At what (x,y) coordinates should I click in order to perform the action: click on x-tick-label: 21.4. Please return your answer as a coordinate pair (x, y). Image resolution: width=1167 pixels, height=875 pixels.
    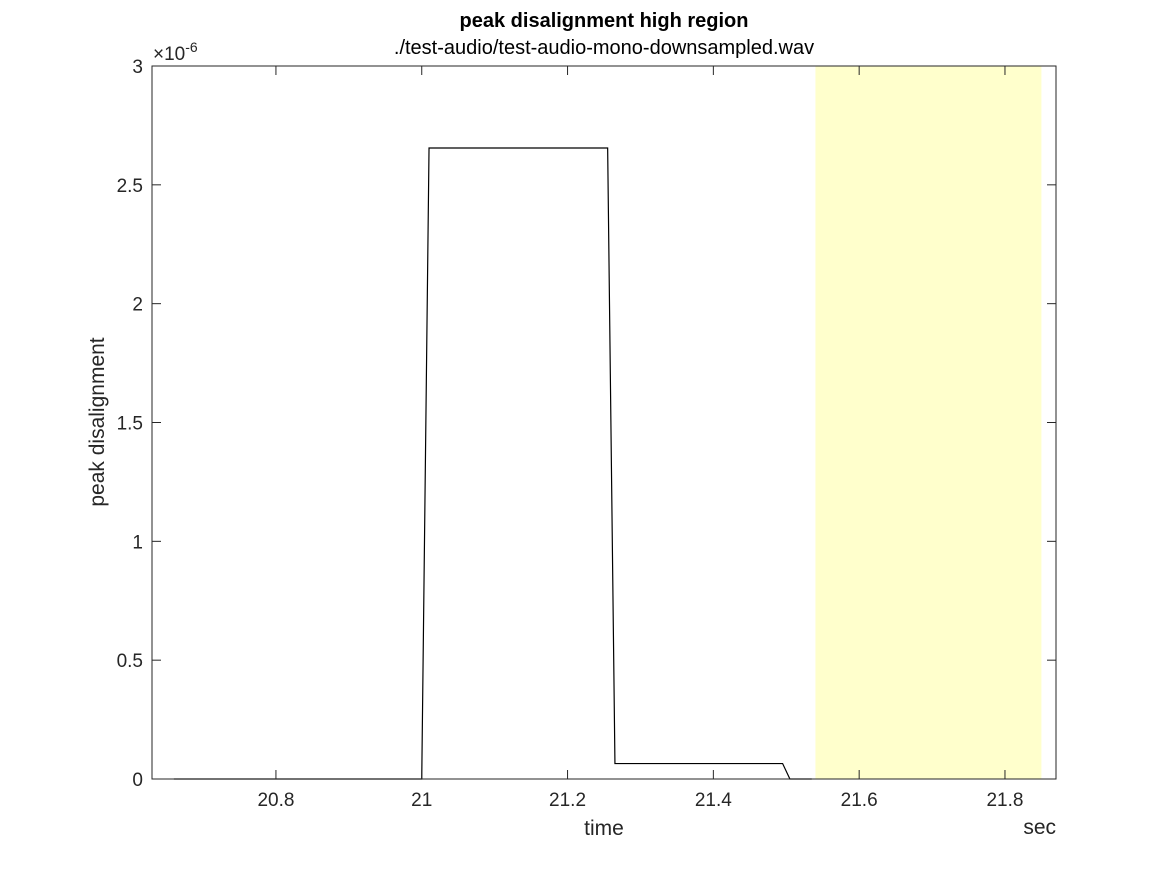
    Looking at the image, I should click on (713, 800).